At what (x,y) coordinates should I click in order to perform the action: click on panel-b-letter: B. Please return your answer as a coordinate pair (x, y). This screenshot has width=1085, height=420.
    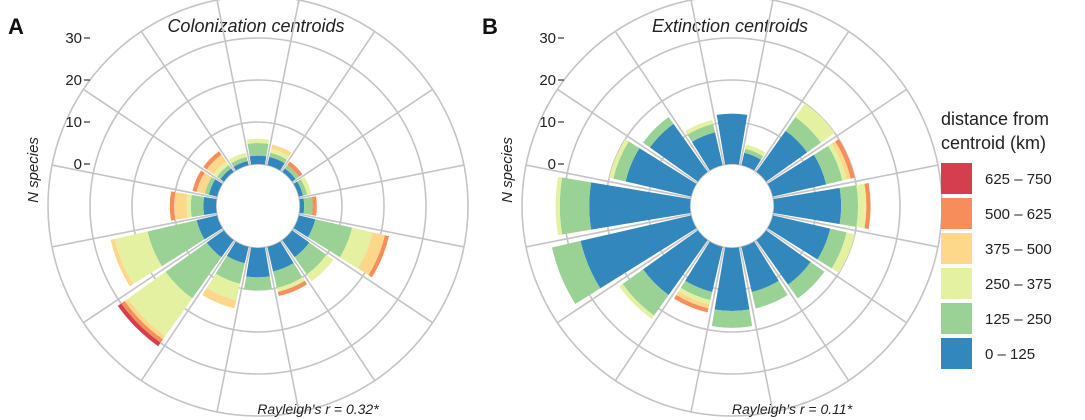
    Looking at the image, I should click on (490, 26).